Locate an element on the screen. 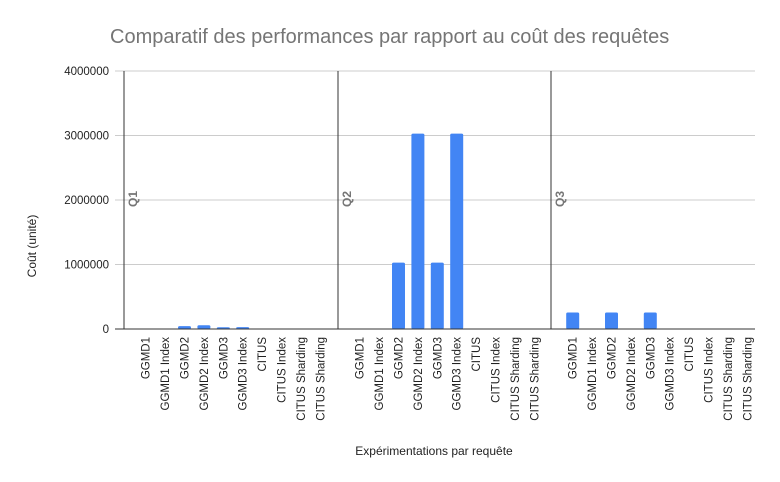 The image size is (780, 482). group-label: Q3 is located at coordinates (560, 199).